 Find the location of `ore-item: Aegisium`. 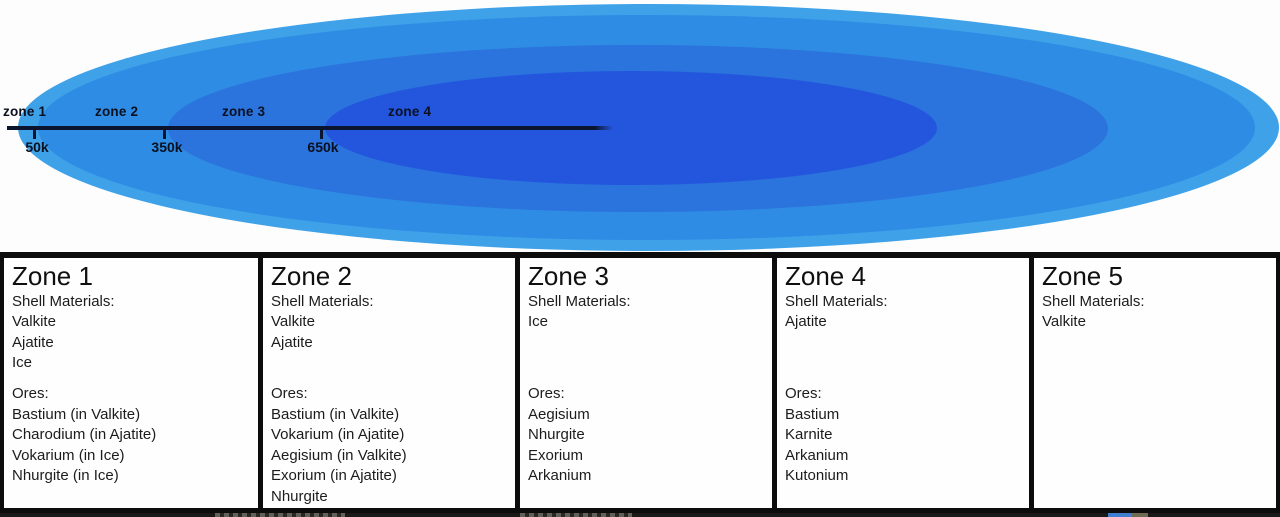

ore-item: Aegisium is located at coordinates (559, 414).